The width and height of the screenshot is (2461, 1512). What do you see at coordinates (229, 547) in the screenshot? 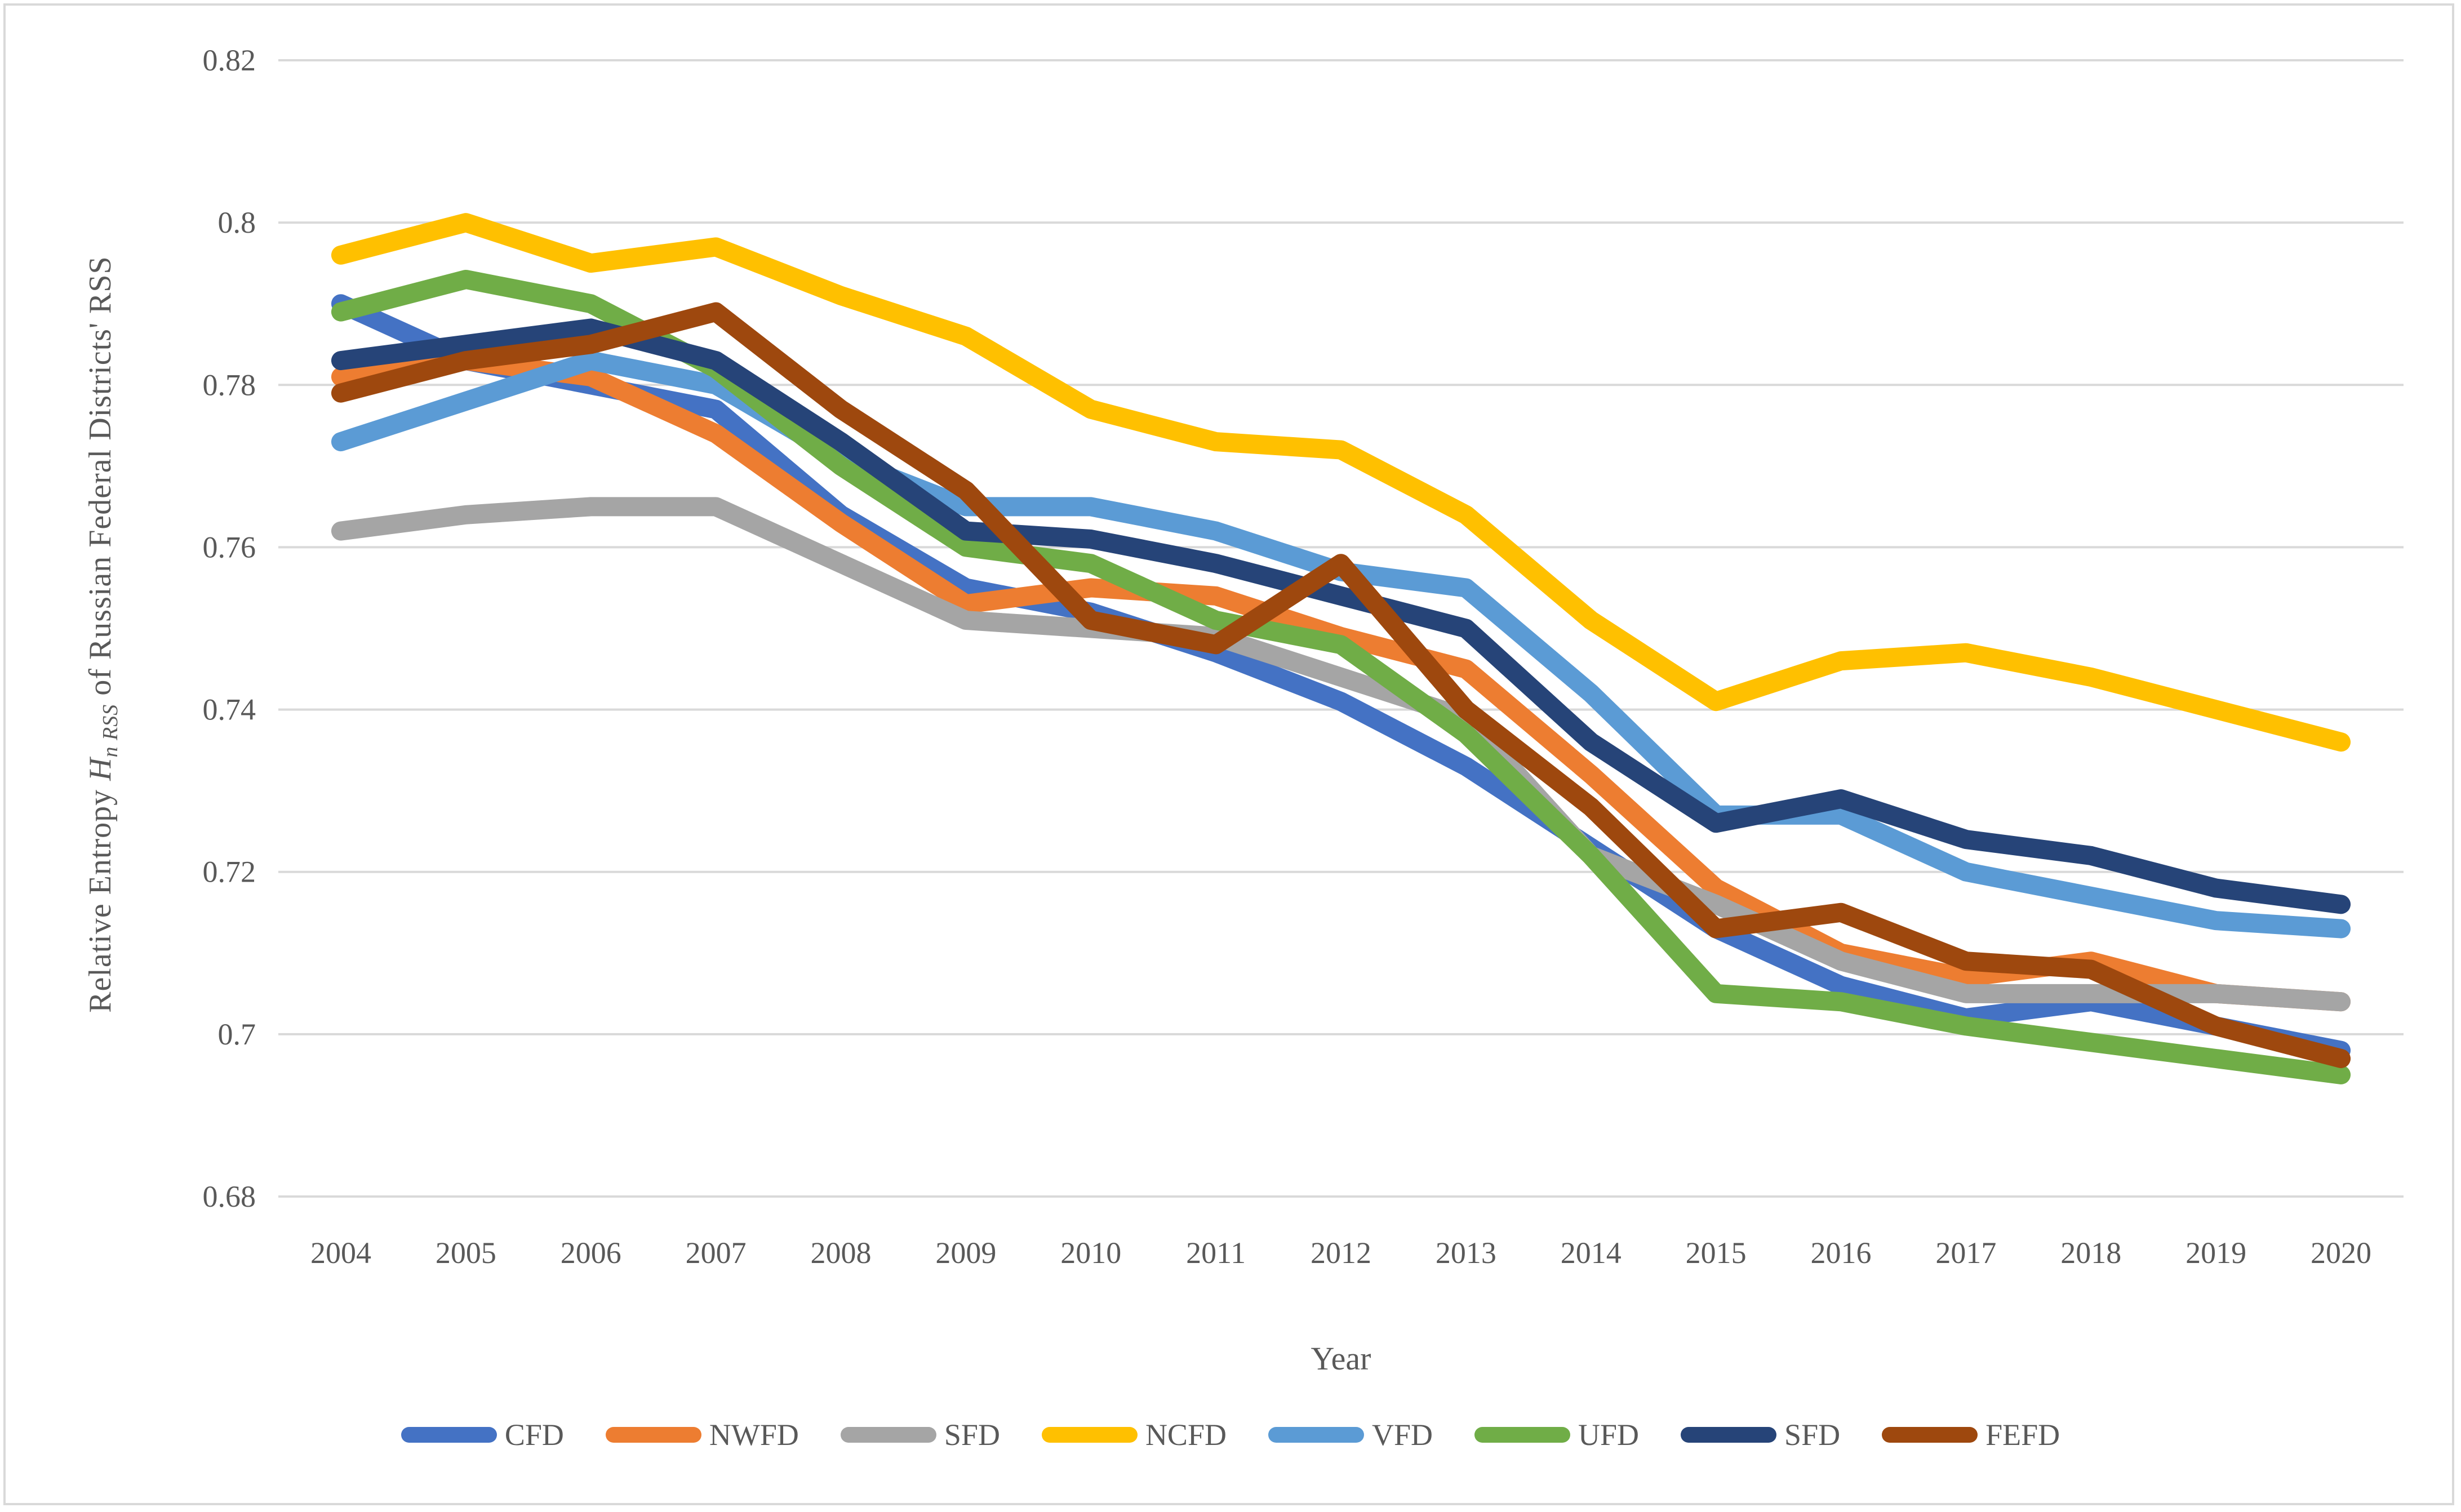
I see `y-tick-label: 0.76` at bounding box center [229, 547].